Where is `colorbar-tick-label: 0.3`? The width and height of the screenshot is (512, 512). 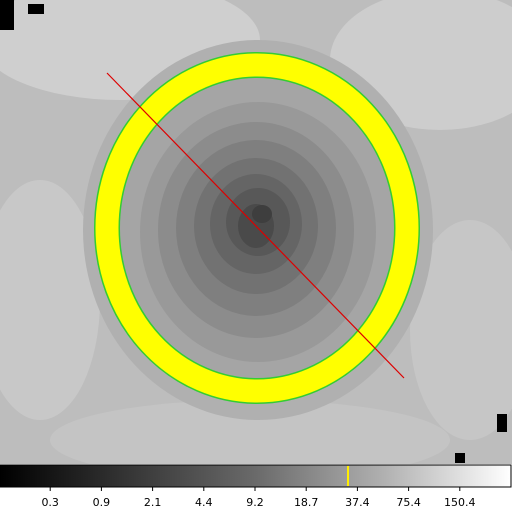 colorbar-tick-label: 0.3 is located at coordinates (50, 502).